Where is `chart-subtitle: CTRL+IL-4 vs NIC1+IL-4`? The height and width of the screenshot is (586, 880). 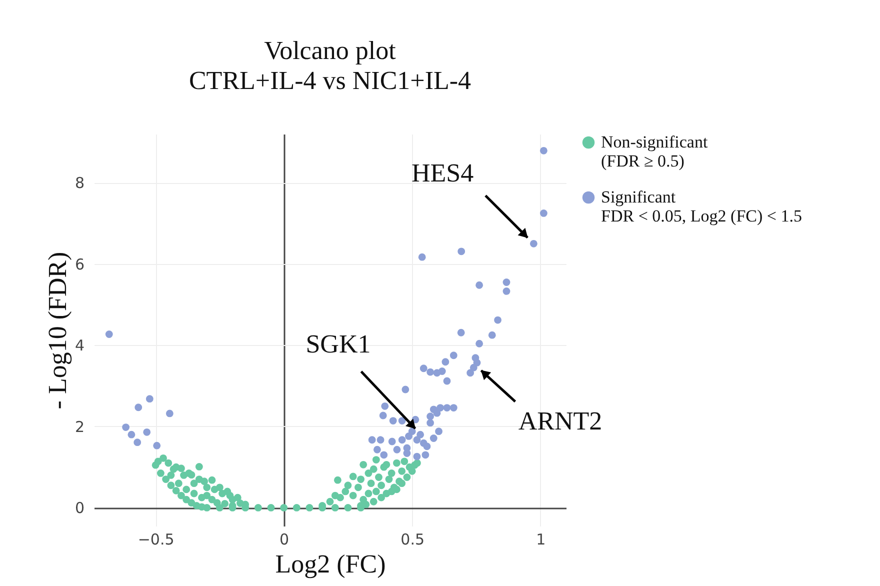 chart-subtitle: CTRL+IL-4 vs NIC1+IL-4 is located at coordinates (330, 80).